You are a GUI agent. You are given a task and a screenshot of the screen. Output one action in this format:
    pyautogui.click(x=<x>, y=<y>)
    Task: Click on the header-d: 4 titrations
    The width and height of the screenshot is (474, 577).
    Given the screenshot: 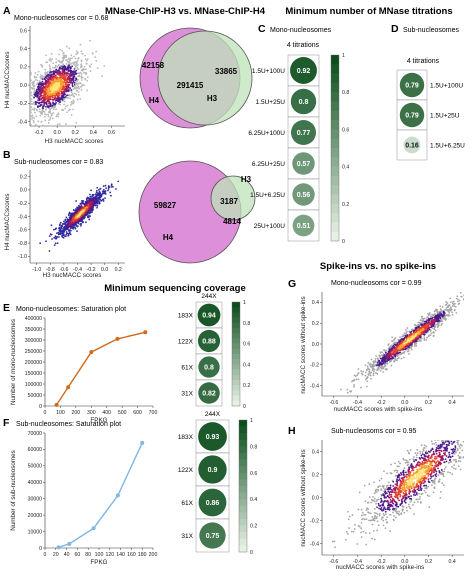 What is the action you would take?
    pyautogui.click(x=423, y=61)
    